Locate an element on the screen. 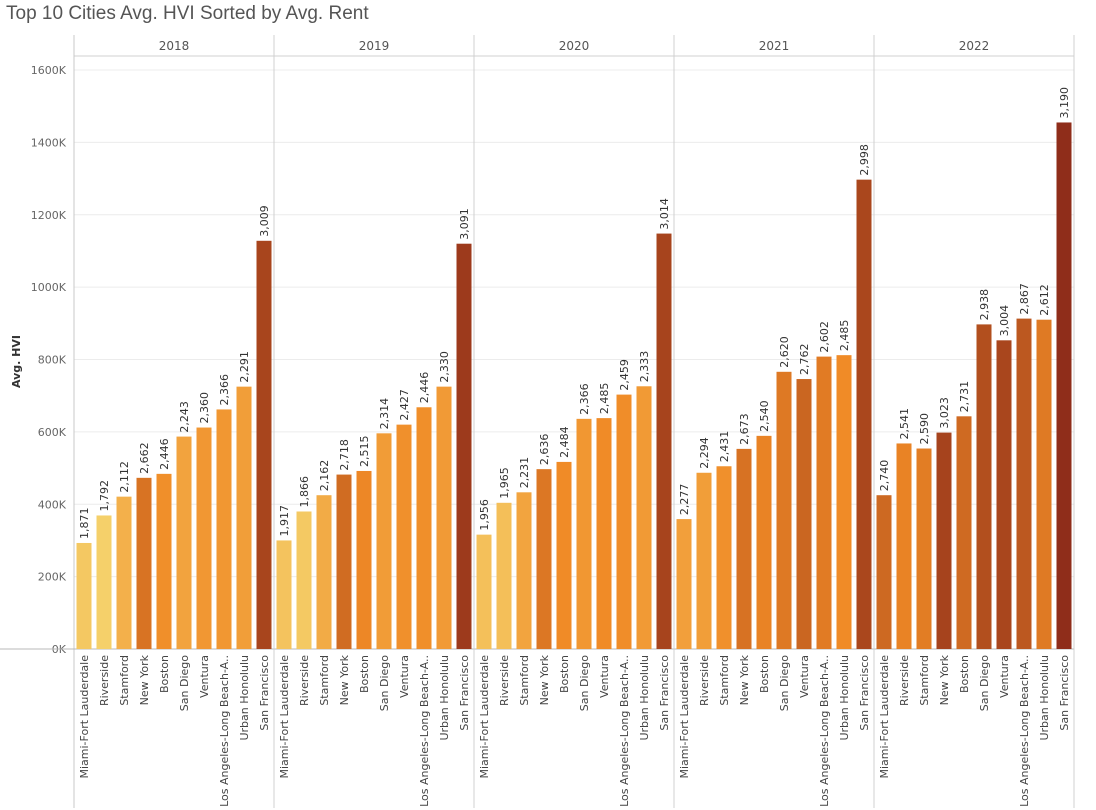 The image size is (1096, 810). bar-data-label: 2,291 is located at coordinates (244, 367).